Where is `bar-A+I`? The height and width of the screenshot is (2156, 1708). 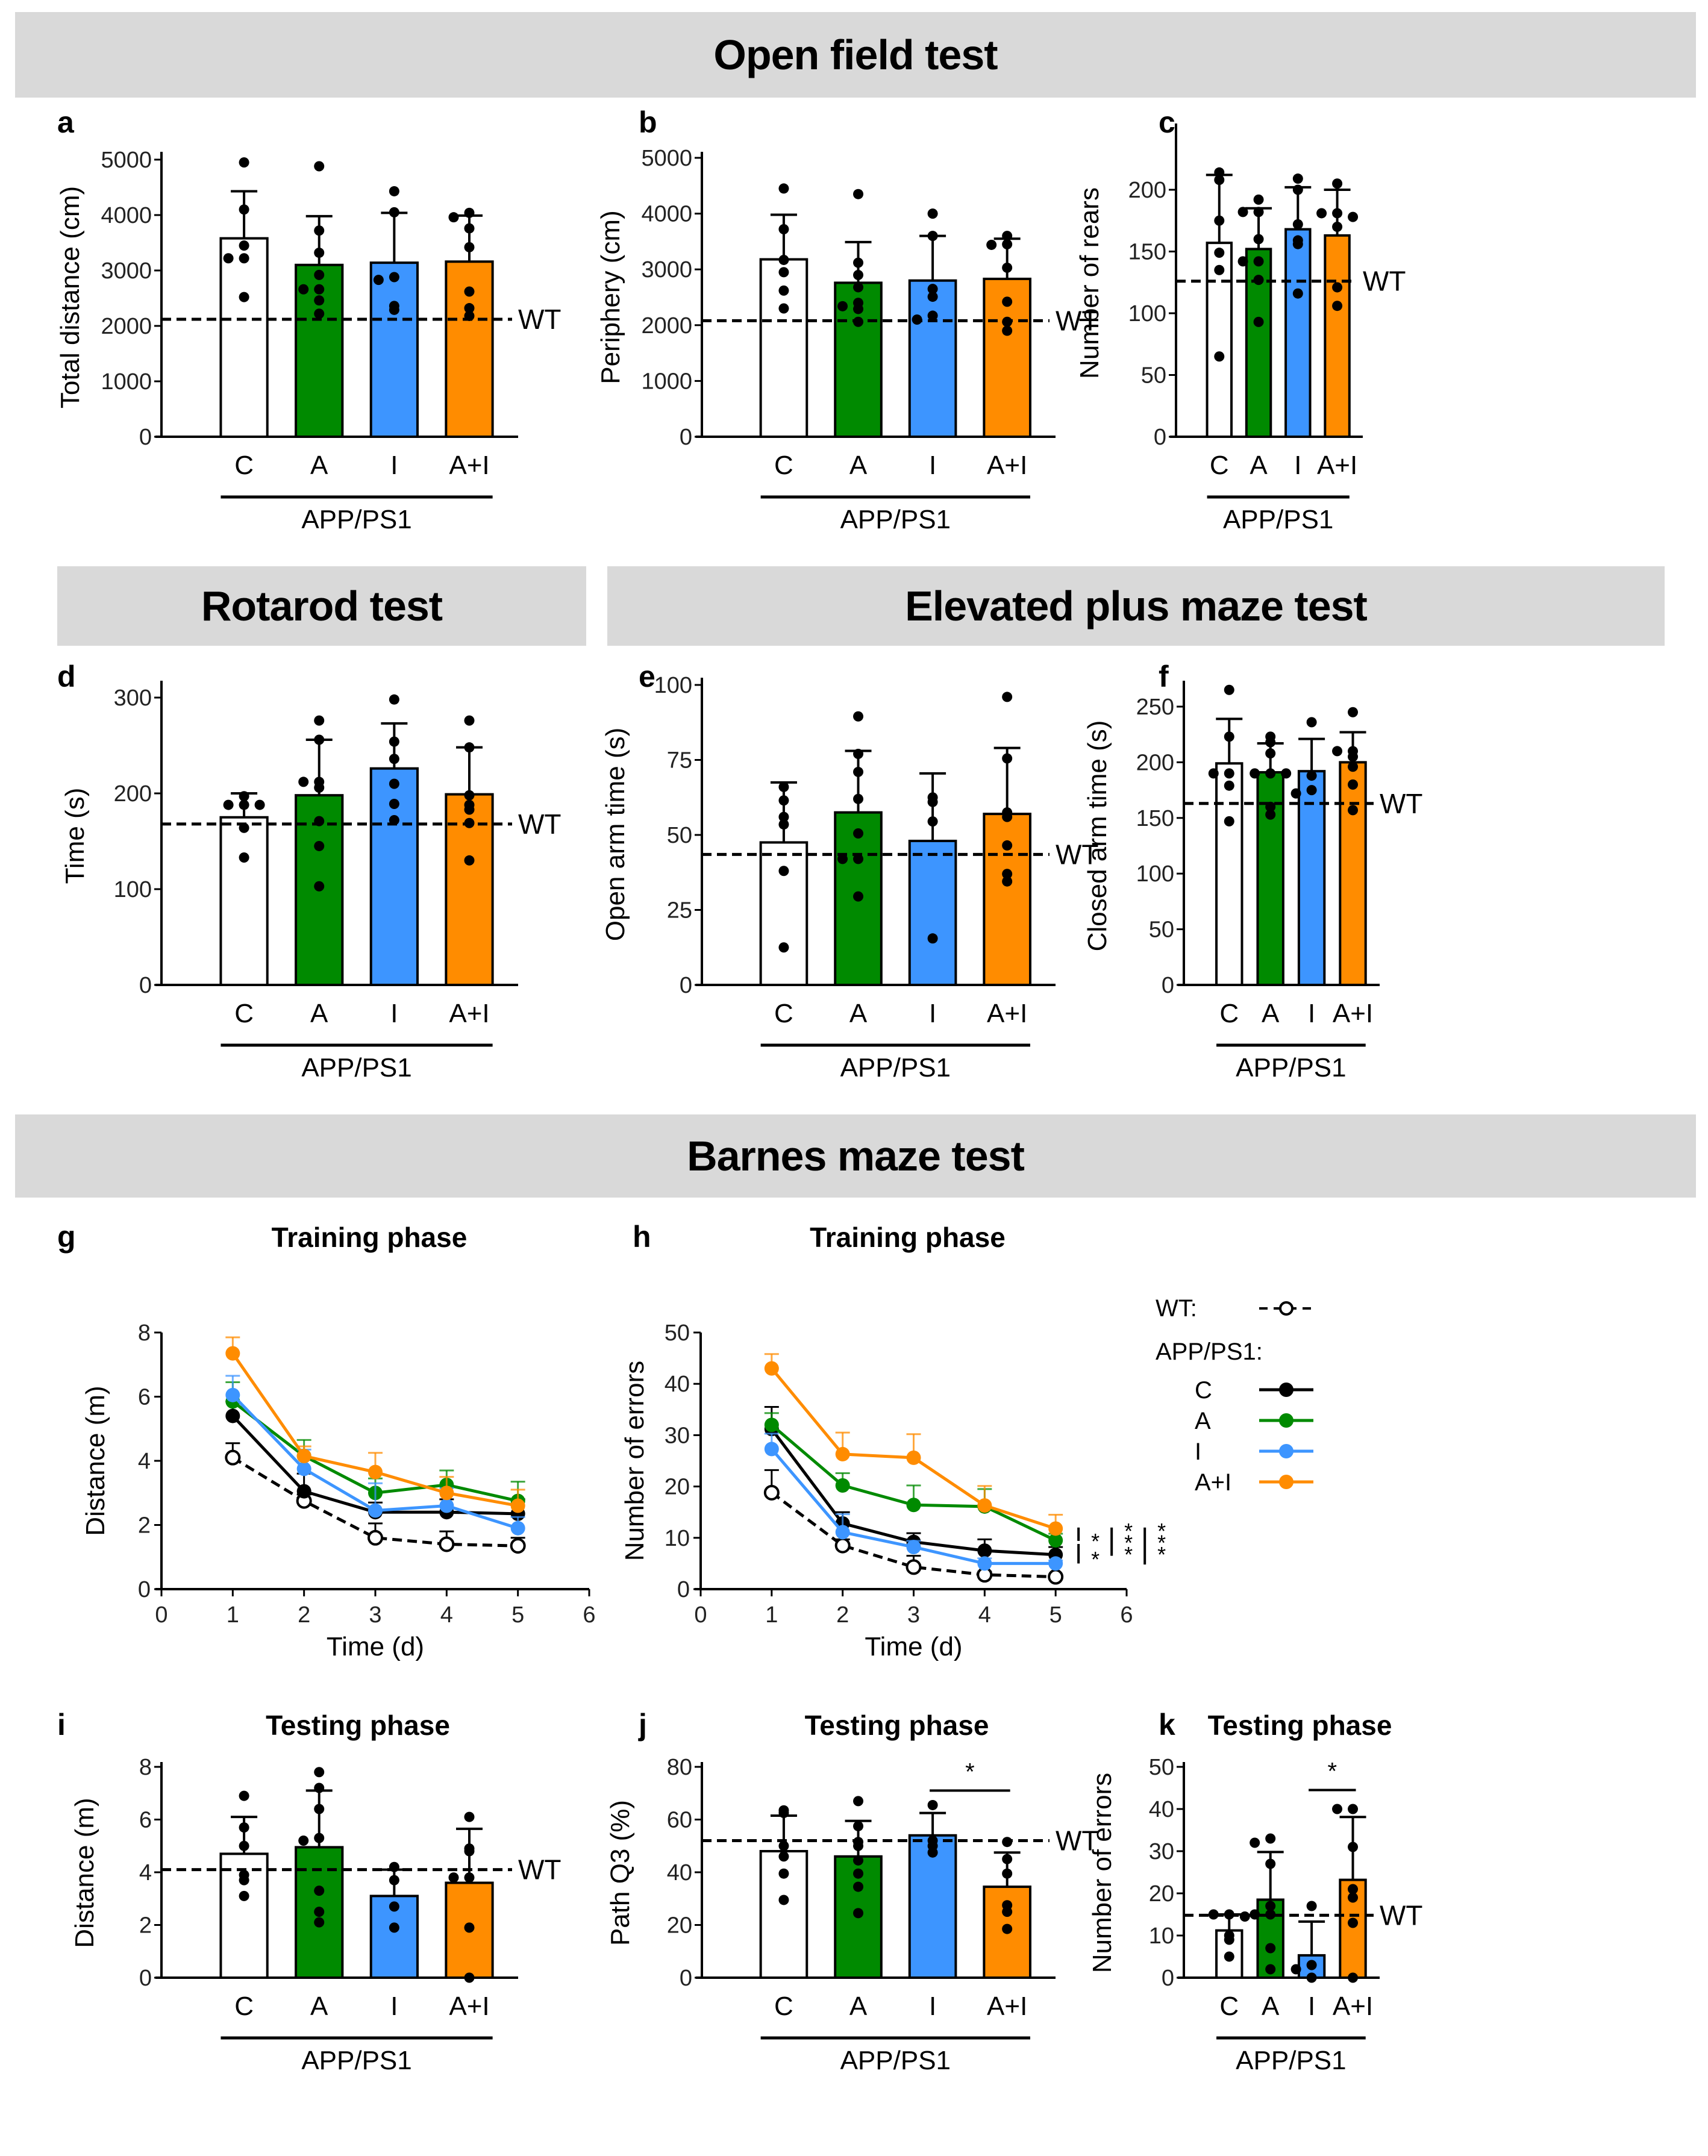 bar-A+I is located at coordinates (1337, 336).